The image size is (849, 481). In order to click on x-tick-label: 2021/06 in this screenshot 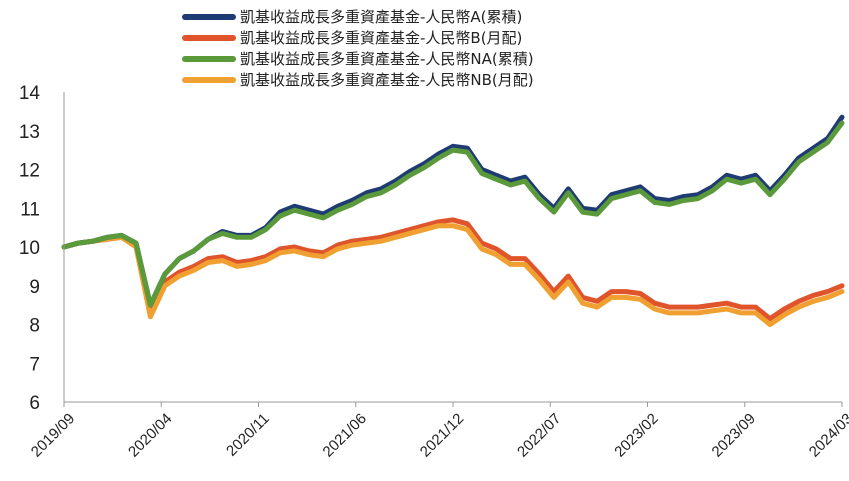, I will do `click(345, 435)`.